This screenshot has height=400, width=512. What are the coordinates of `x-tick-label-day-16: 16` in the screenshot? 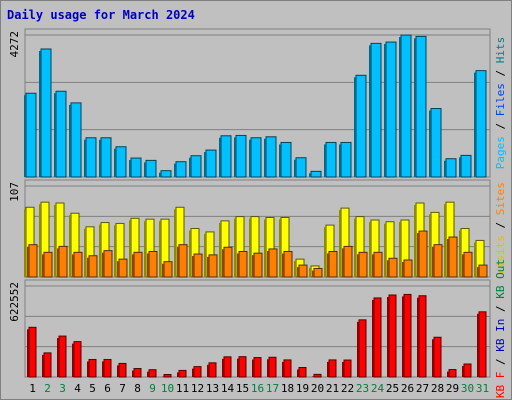 It's located at (257, 388).